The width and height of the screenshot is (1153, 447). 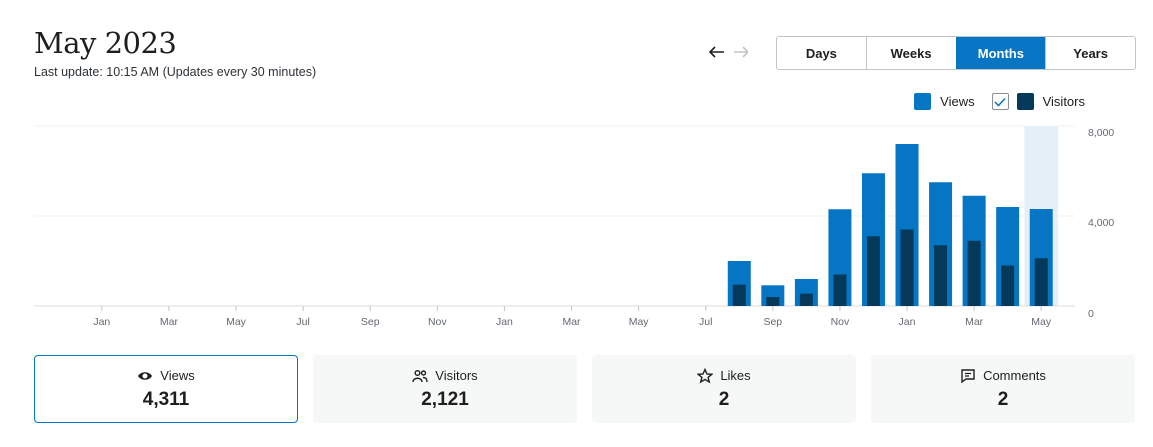 I want to click on stat-card: Views 4,311, so click(x=166, y=389).